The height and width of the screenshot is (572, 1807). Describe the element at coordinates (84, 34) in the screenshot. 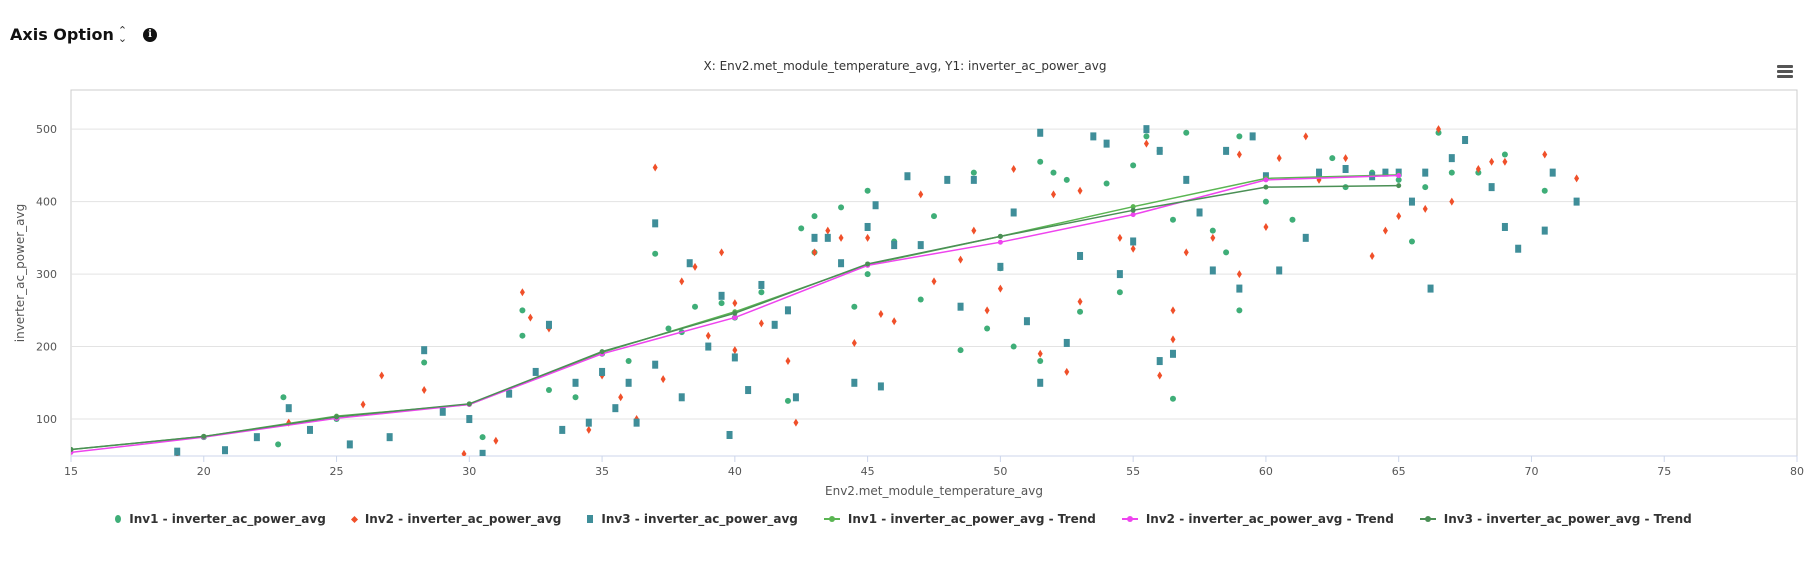

I see `axis-option-selector: Axis Option ⌃ ⌄ i` at that location.